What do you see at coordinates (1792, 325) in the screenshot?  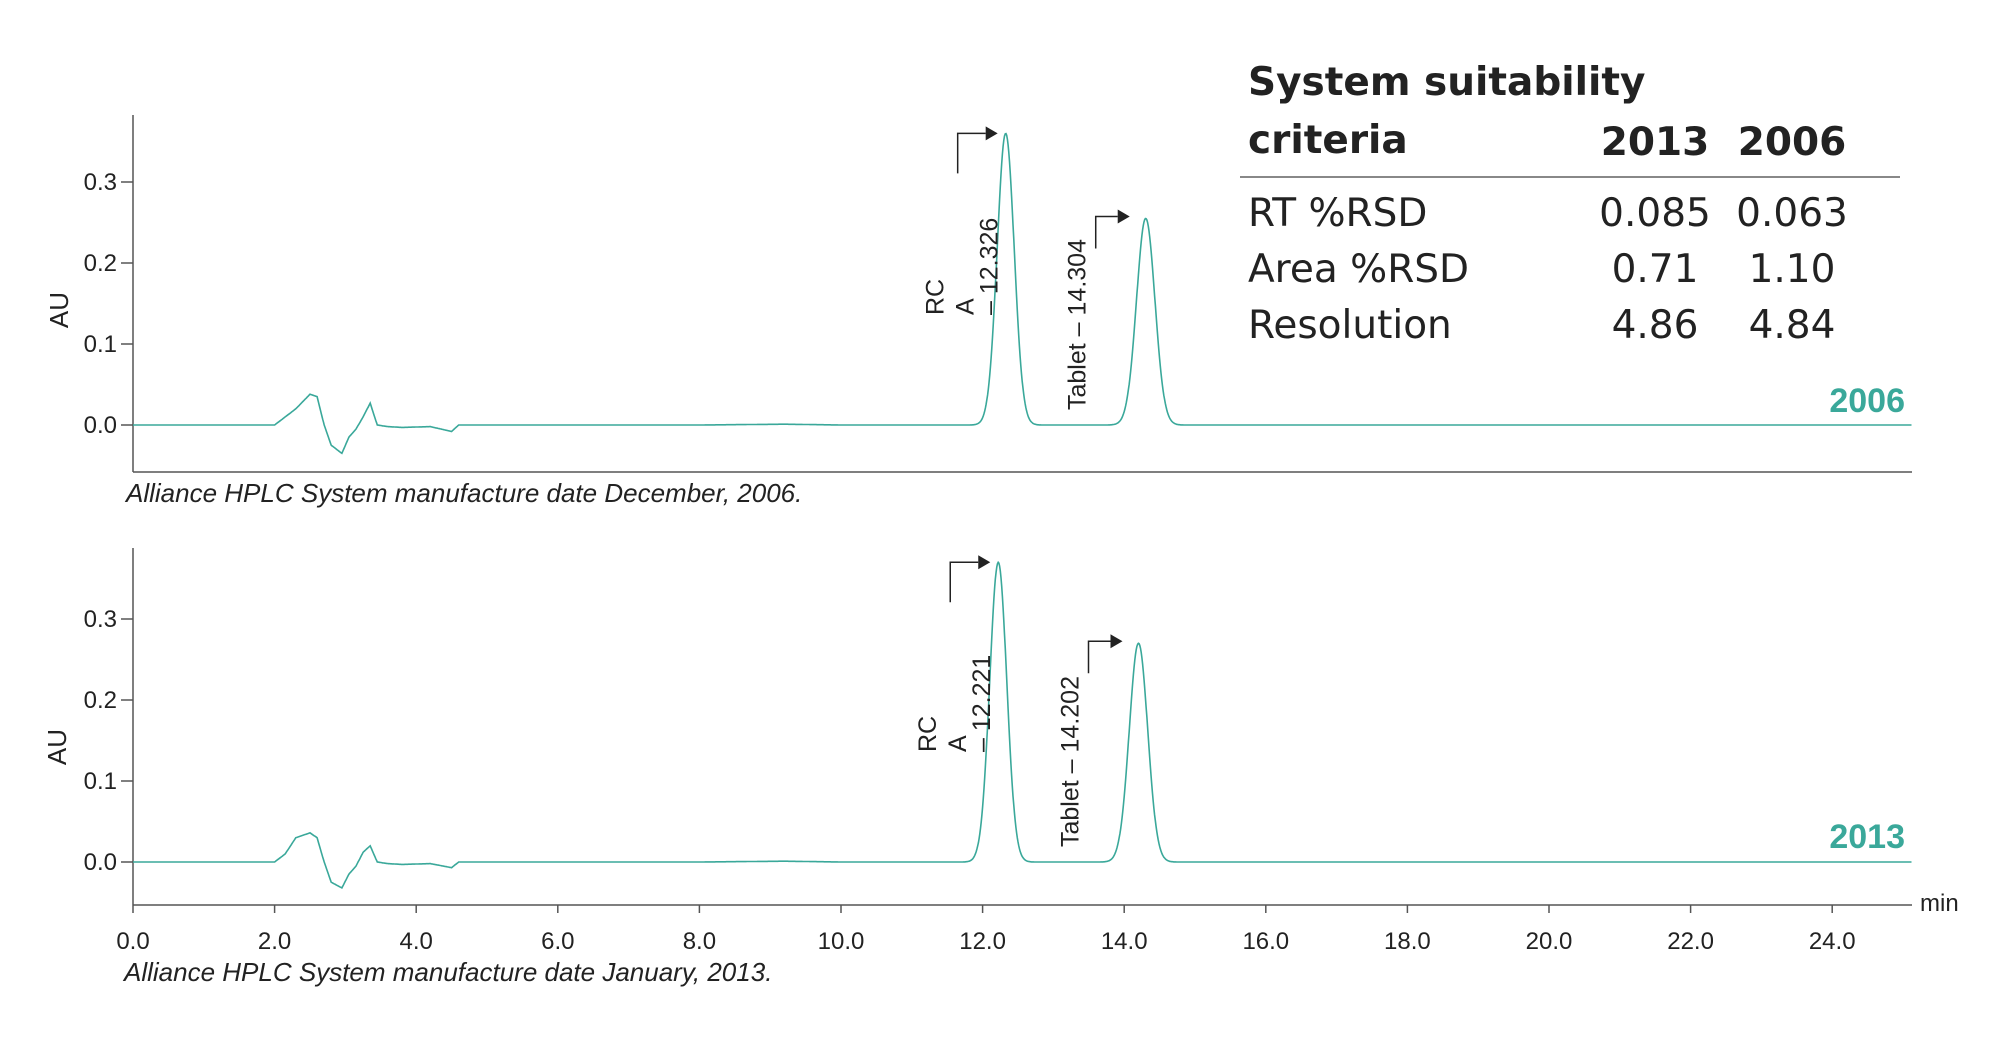 I see `cell-value-2006: 4.84` at bounding box center [1792, 325].